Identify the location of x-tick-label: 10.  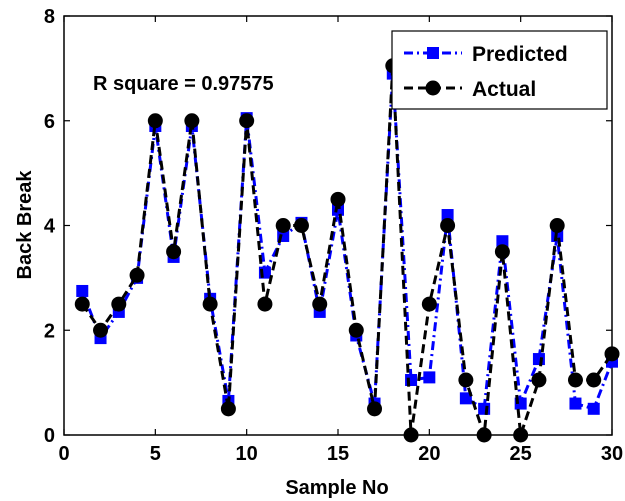
(247, 454).